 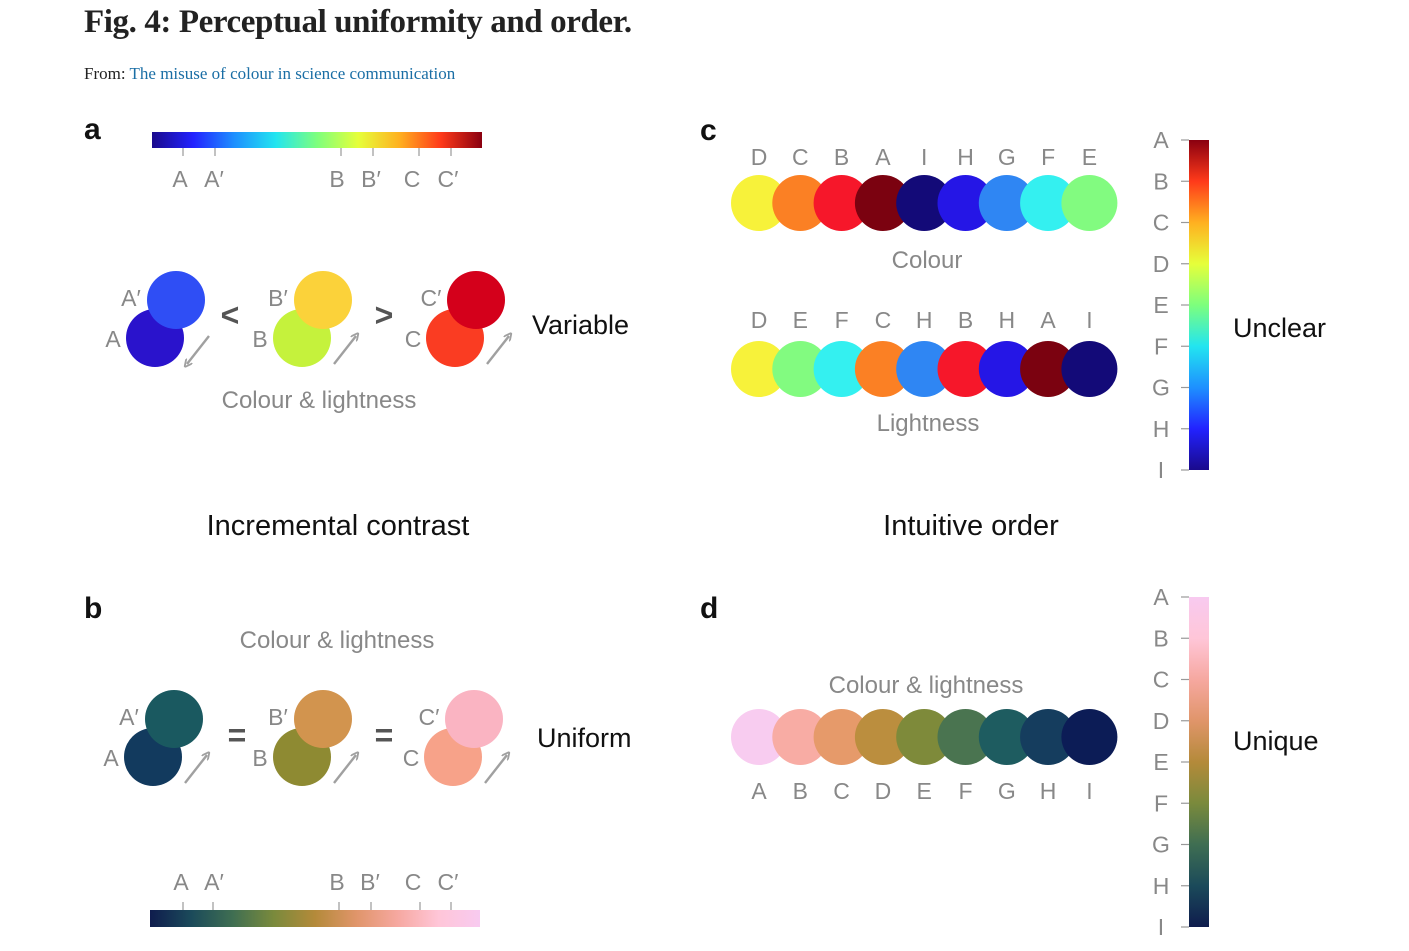 I want to click on panel-b-tick-label: A, so click(x=181, y=882).